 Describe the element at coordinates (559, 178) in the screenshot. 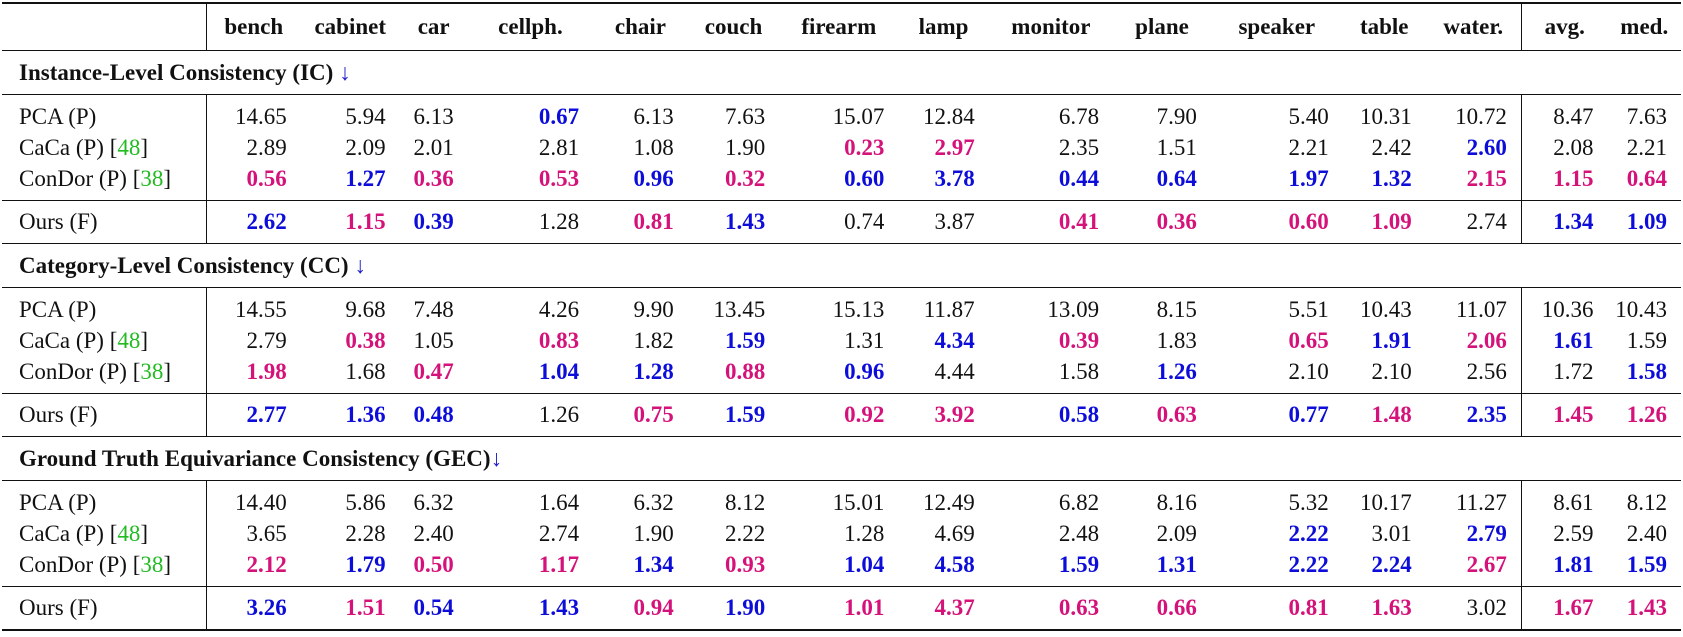

I see `value-cell: 0.53` at that location.